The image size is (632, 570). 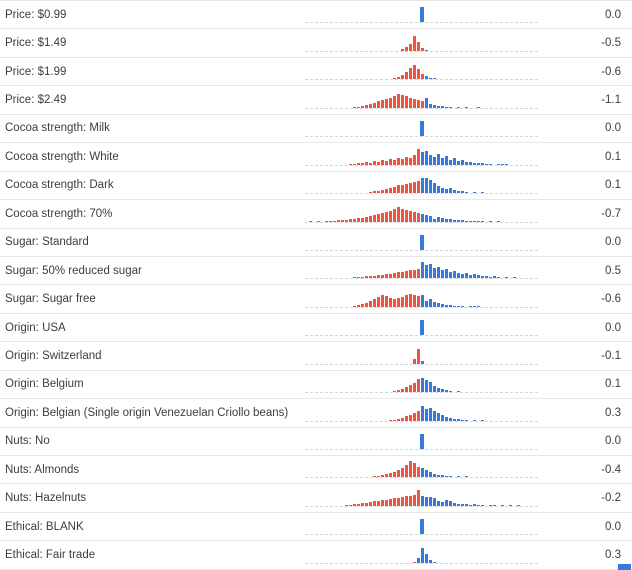 I want to click on mean-value: -0.5, so click(x=611, y=43).